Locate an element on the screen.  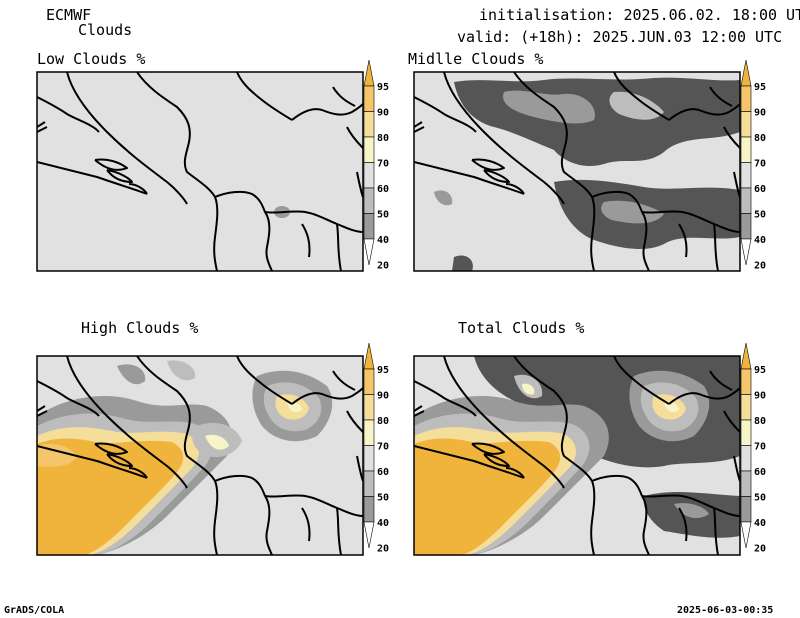
map-panel-middle is located at coordinates (577, 171).